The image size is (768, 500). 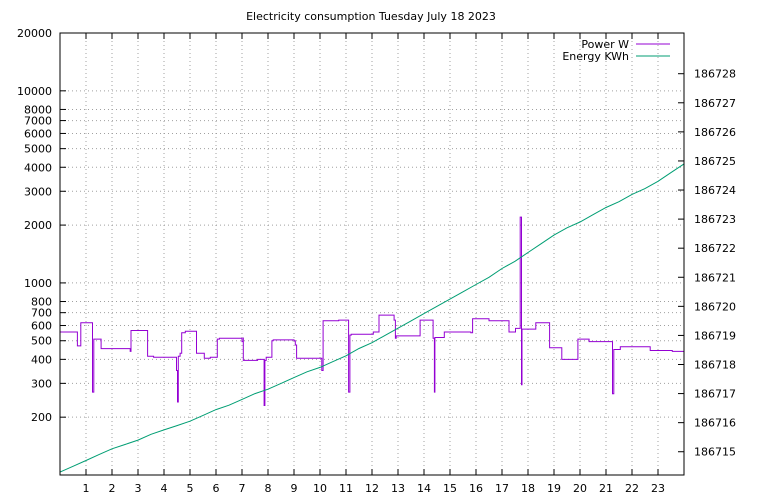 I want to click on legend-label-power-w: Power W, so click(x=605, y=44).